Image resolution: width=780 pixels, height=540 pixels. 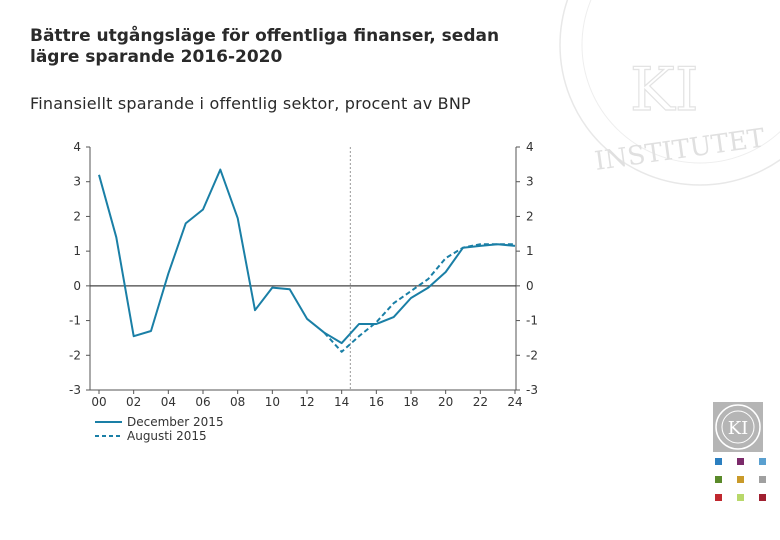 What do you see at coordinates (98, 402) in the screenshot?
I see `x-tick-label: 00` at bounding box center [98, 402].